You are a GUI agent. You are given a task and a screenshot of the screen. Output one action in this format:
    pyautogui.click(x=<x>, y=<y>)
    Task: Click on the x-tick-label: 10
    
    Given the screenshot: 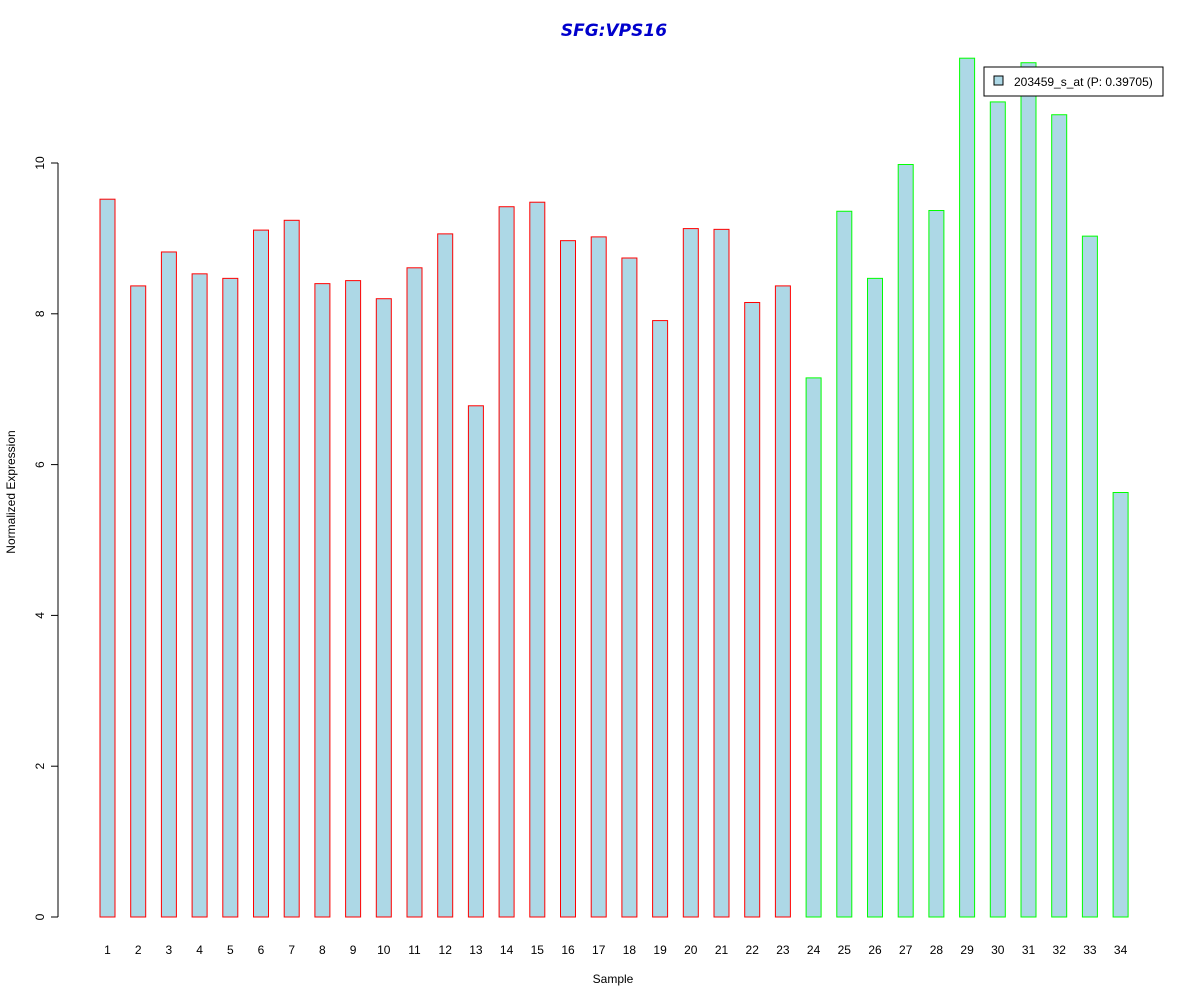 What is the action you would take?
    pyautogui.click(x=384, y=950)
    